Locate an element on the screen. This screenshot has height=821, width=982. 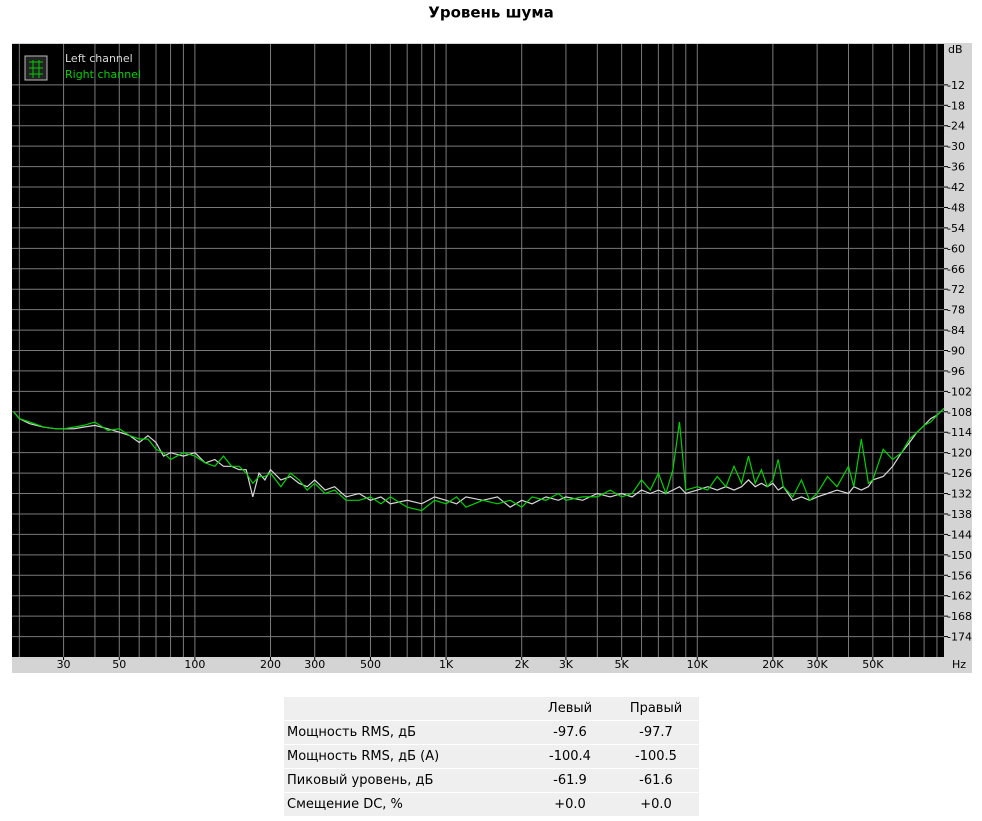
y-tick-label: -120 is located at coordinates (959, 453).